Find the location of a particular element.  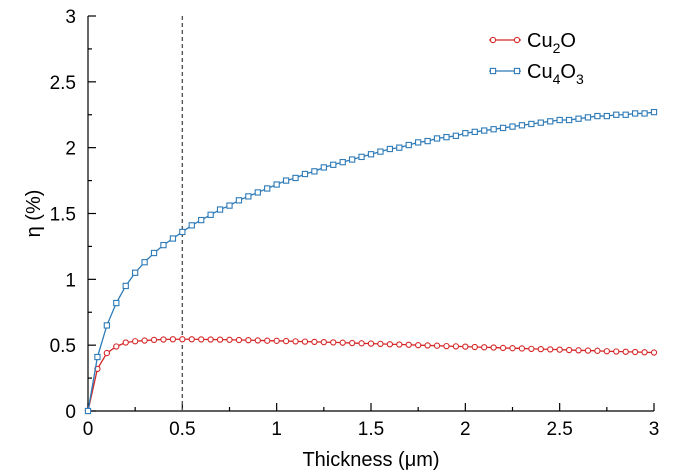

y-tick-label: 1 is located at coordinates (70, 280).